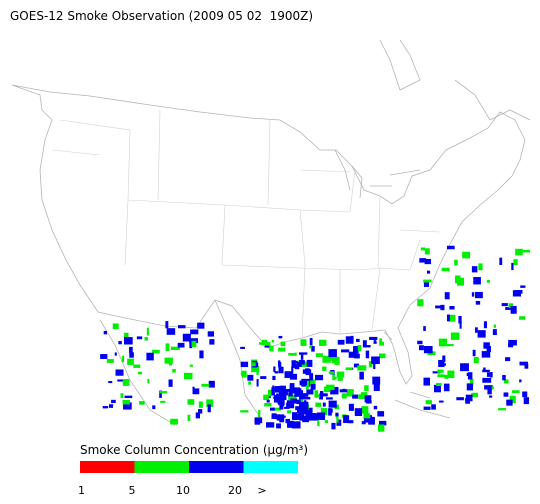  Describe the element at coordinates (270, 467) in the screenshot. I see `legend-swatch` at that location.